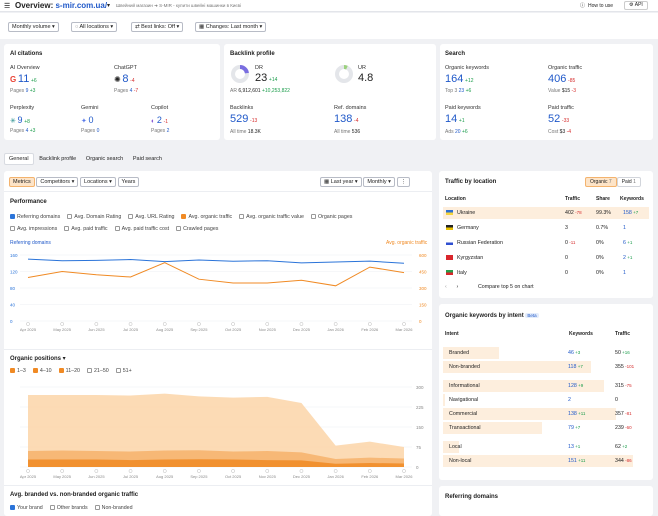 The image size is (658, 516). What do you see at coordinates (98, 182) in the screenshot?
I see `locations-chart-select: Locations ▾` at bounding box center [98, 182].